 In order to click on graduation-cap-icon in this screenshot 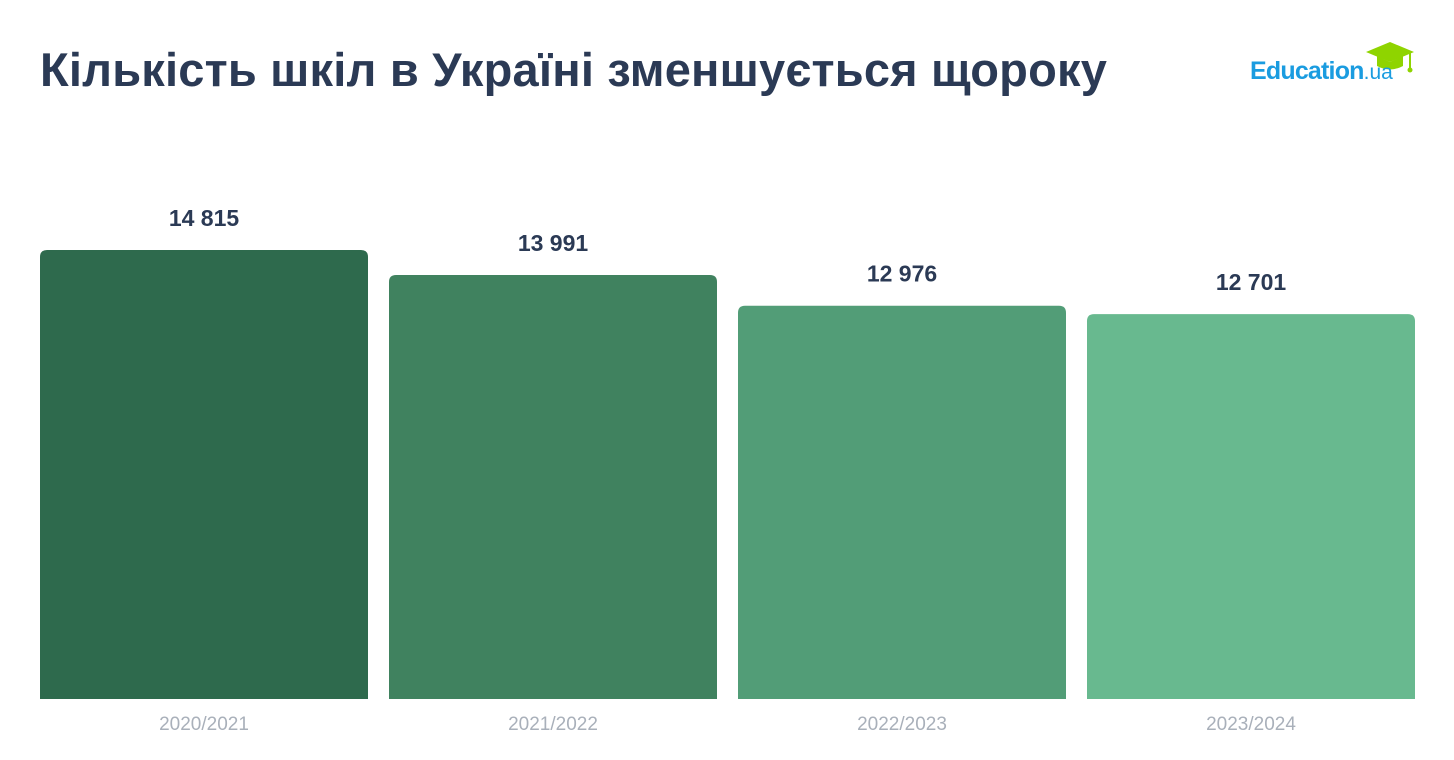, I will do `click(1390, 57)`.